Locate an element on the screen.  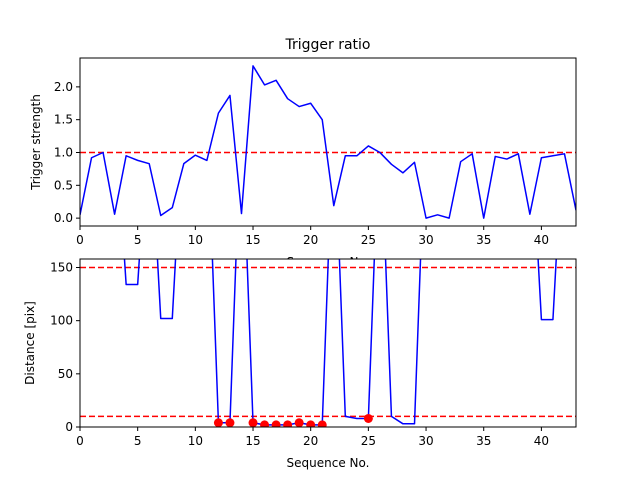
y-tick-label: 0.5 is located at coordinates (63, 185).